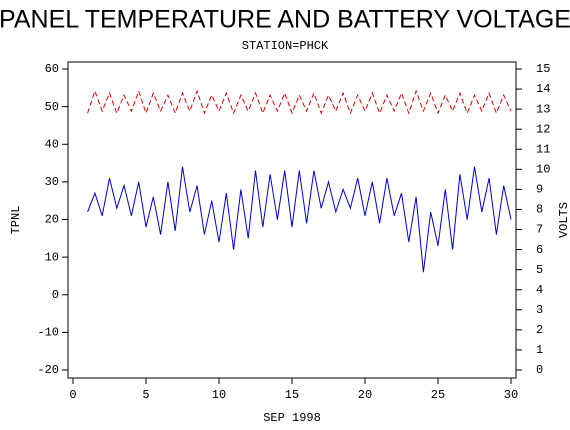  Describe the element at coordinates (543, 129) in the screenshot. I see `y2-tick-label: 12` at that location.